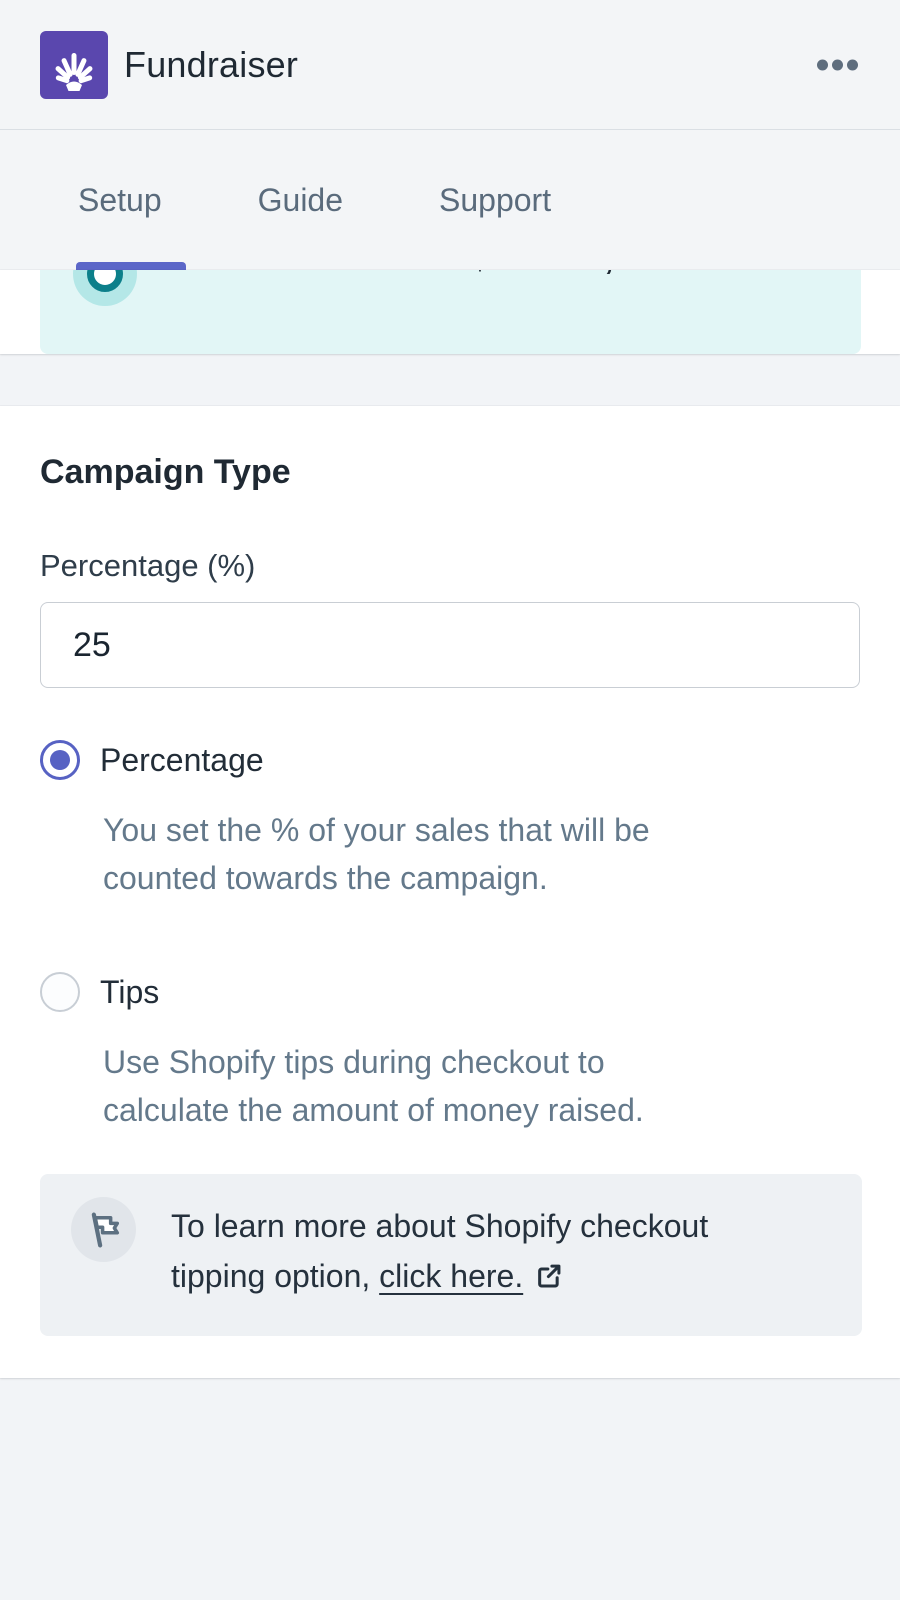 The width and height of the screenshot is (900, 1600). What do you see at coordinates (450, 65) in the screenshot?
I see `app-header: Fundraiser` at bounding box center [450, 65].